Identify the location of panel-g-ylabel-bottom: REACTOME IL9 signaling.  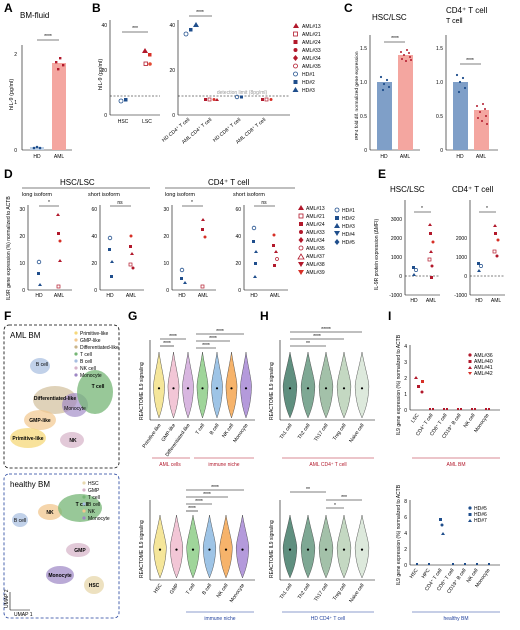
(142, 549).